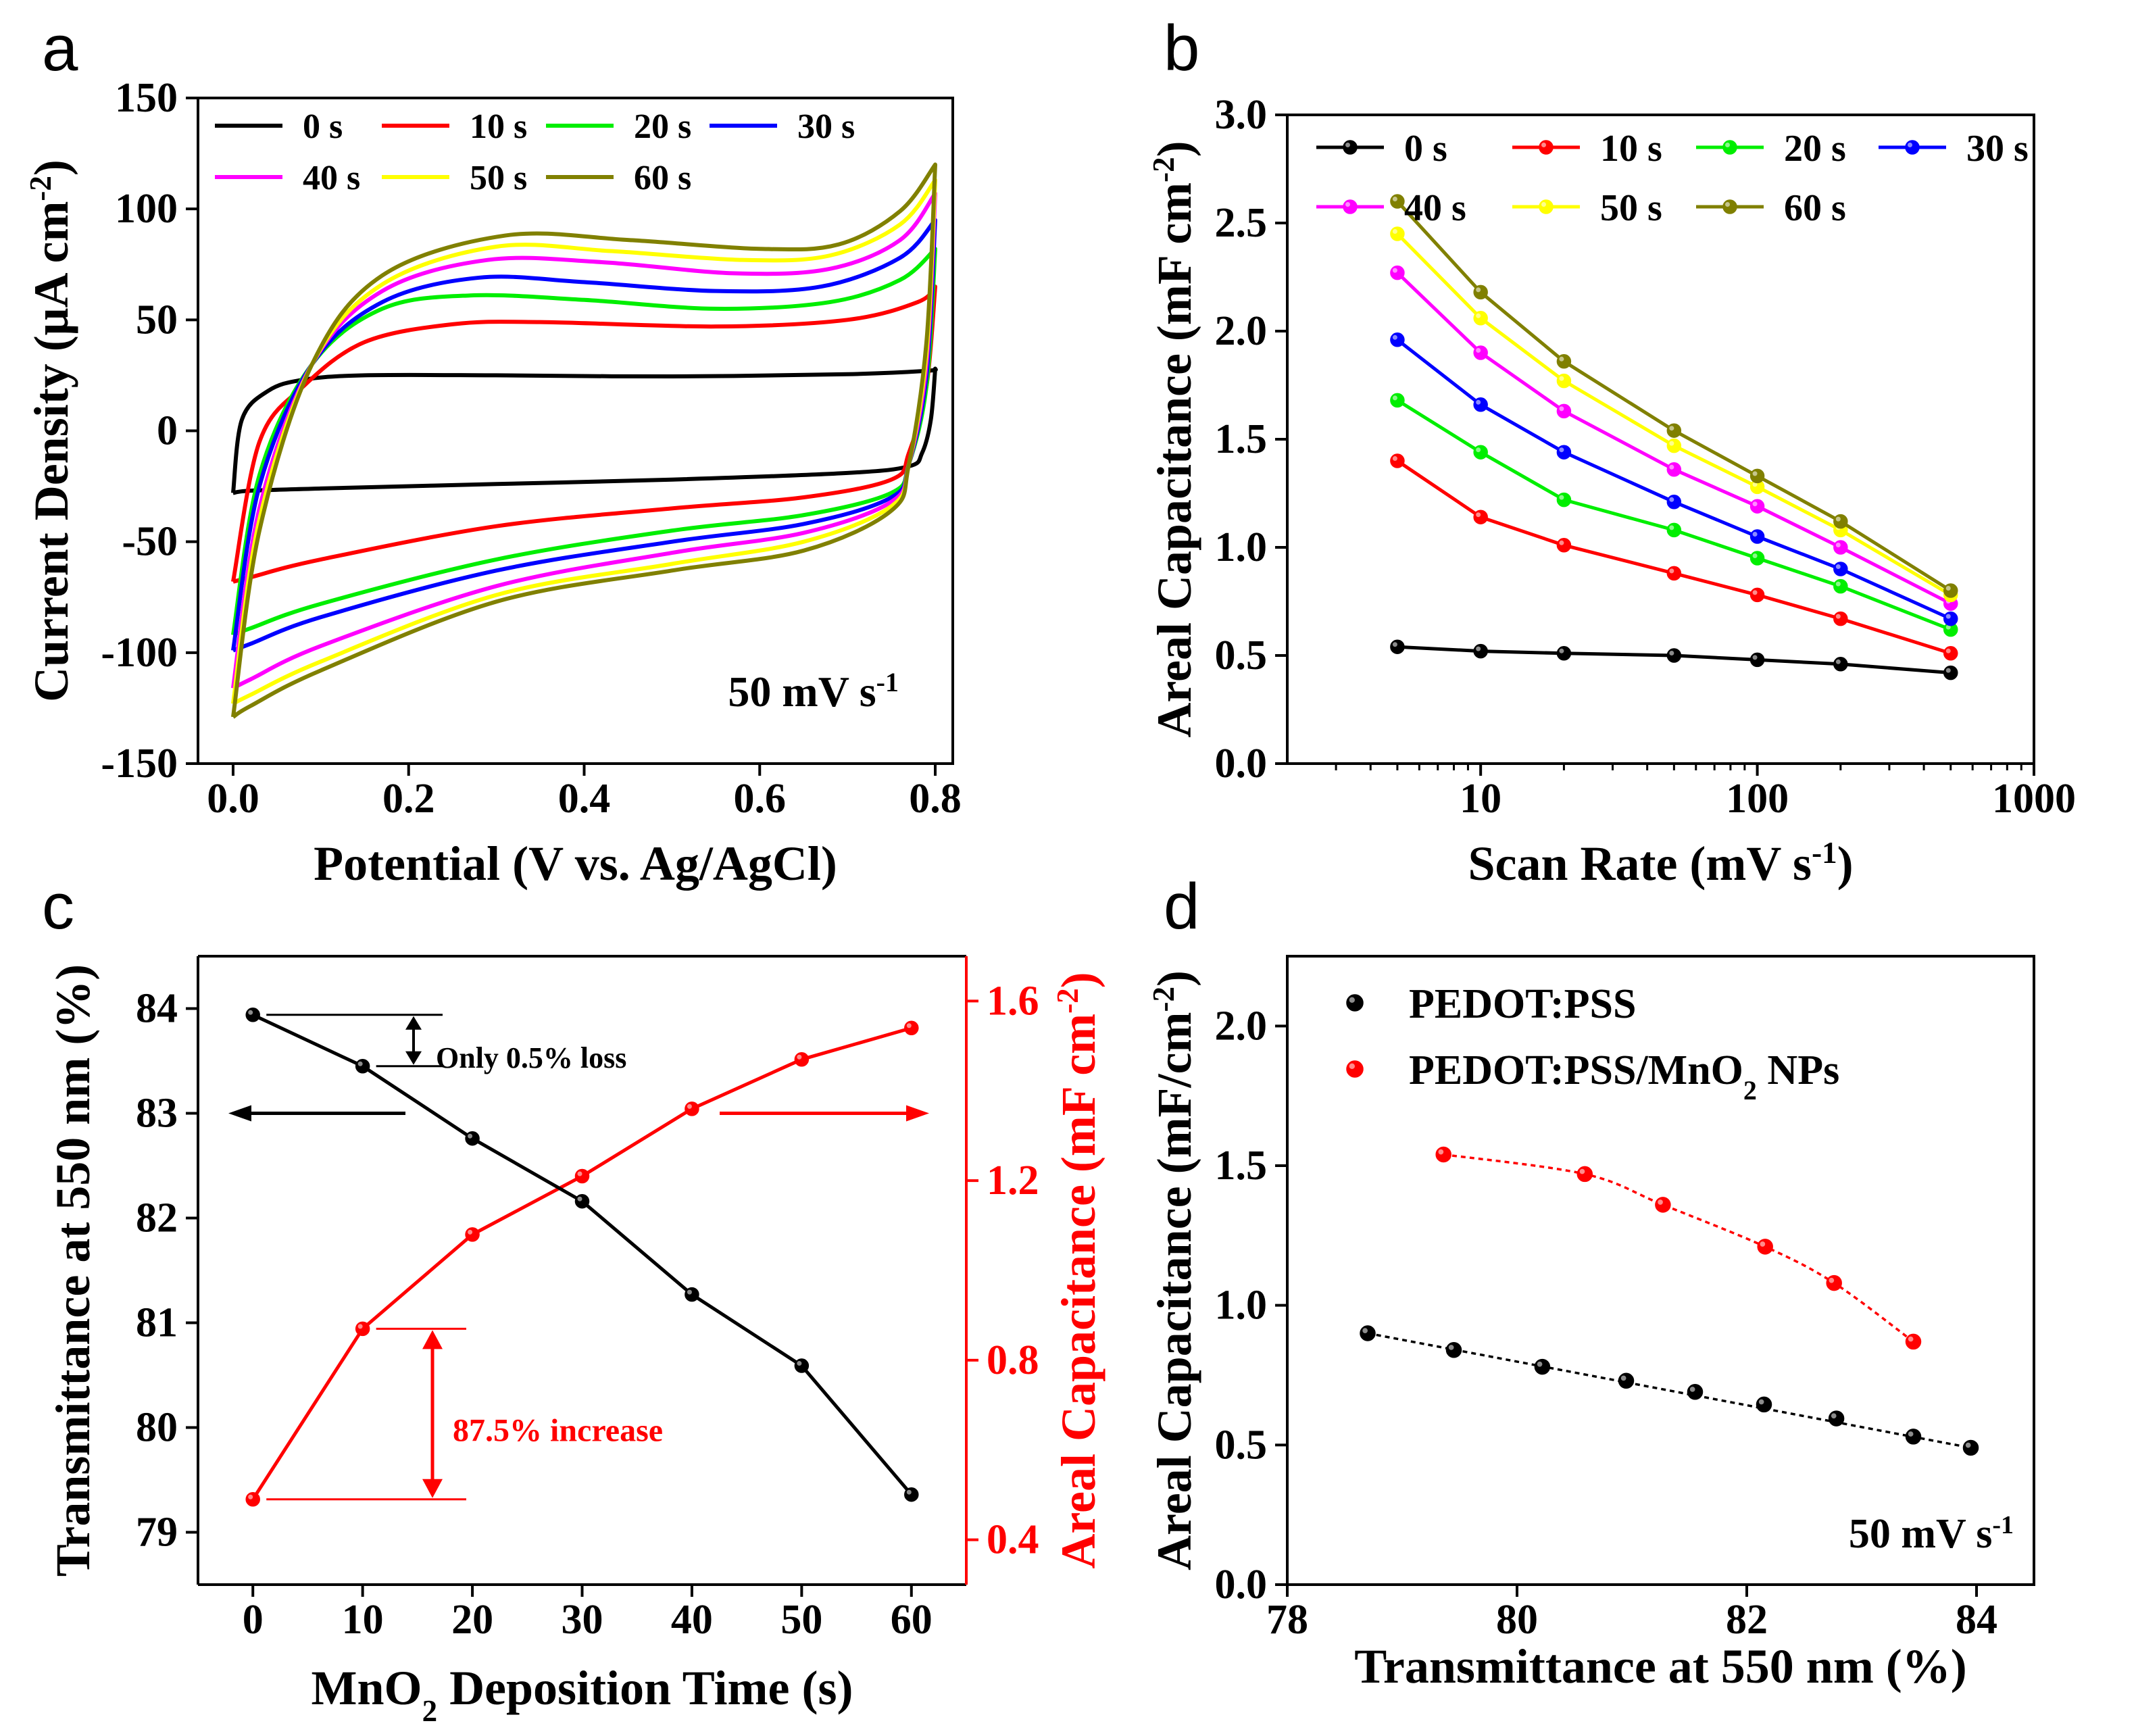 The image size is (2136, 1736). Describe the element at coordinates (1911, 1339) in the screenshot. I see `chart-d-point-1-5-highlight` at that location.